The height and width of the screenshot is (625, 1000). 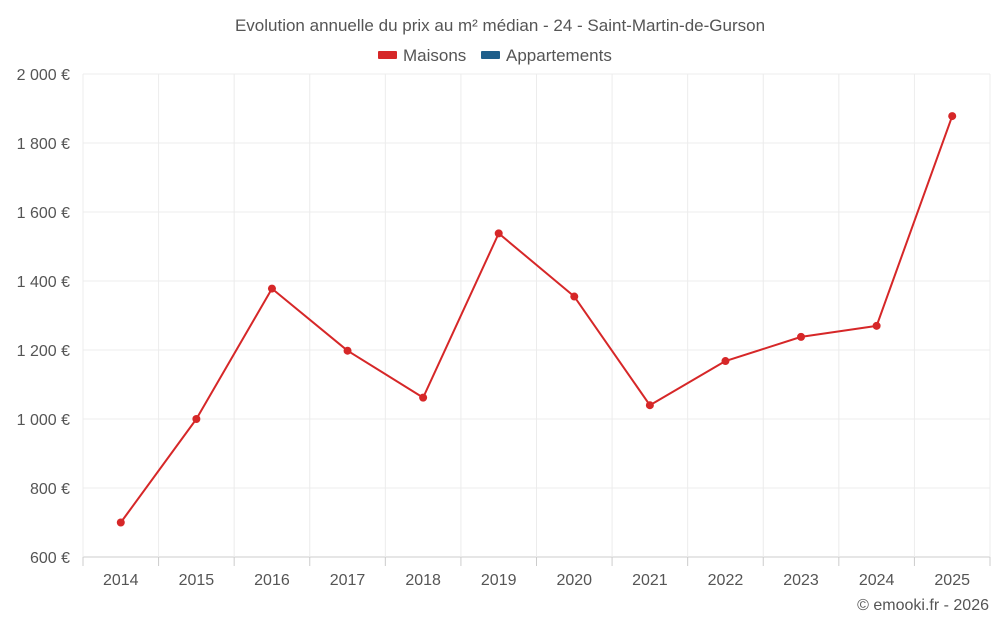 What do you see at coordinates (43, 351) in the screenshot?
I see `y-tick-label: 1 200 €` at bounding box center [43, 351].